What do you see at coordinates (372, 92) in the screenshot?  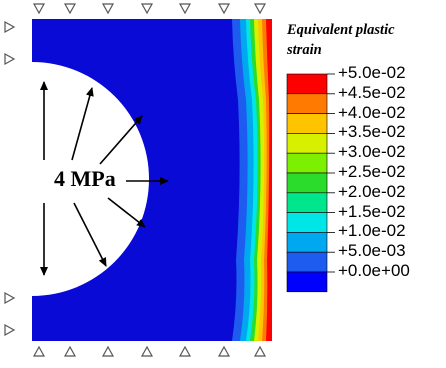 I see `legend-label: +4.5e-02` at bounding box center [372, 92].